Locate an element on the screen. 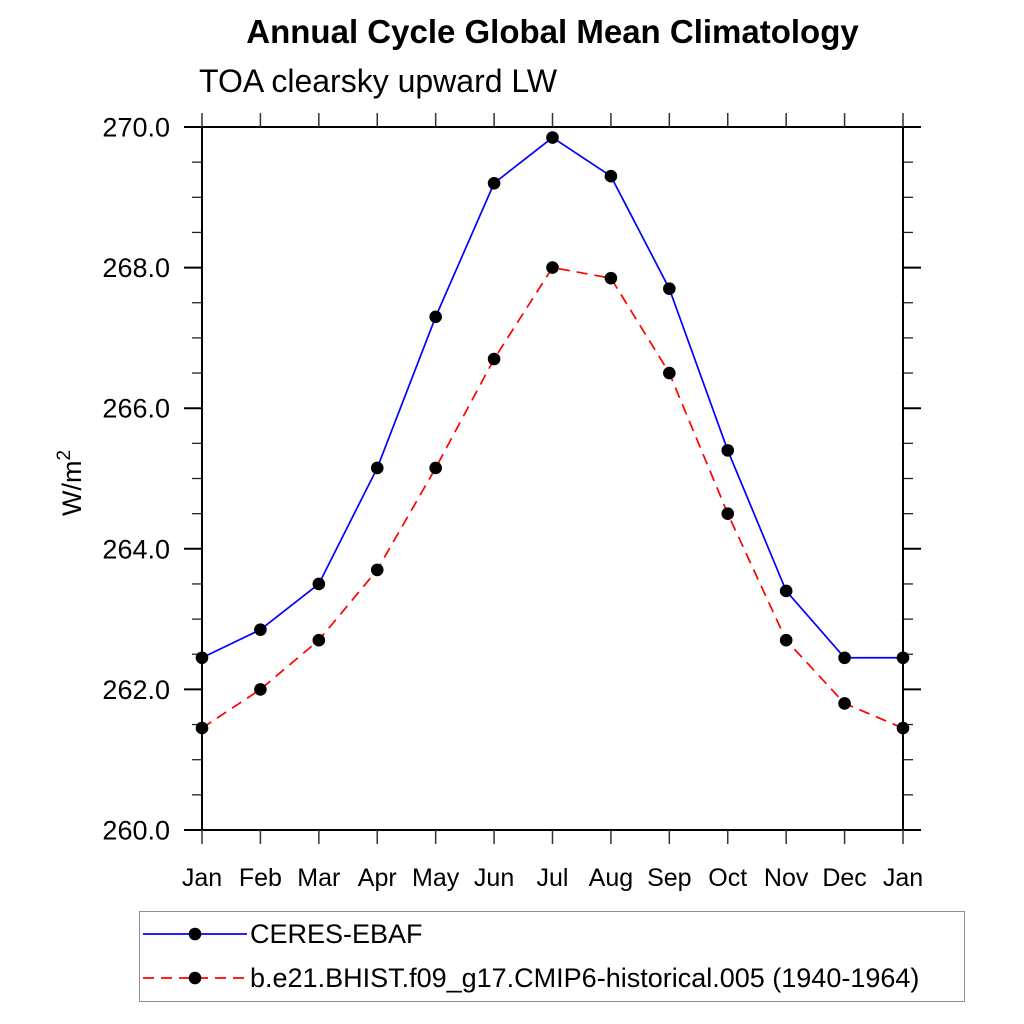 The height and width of the screenshot is (1024, 1024). x-axis-tick-label: Apr is located at coordinates (377, 878).